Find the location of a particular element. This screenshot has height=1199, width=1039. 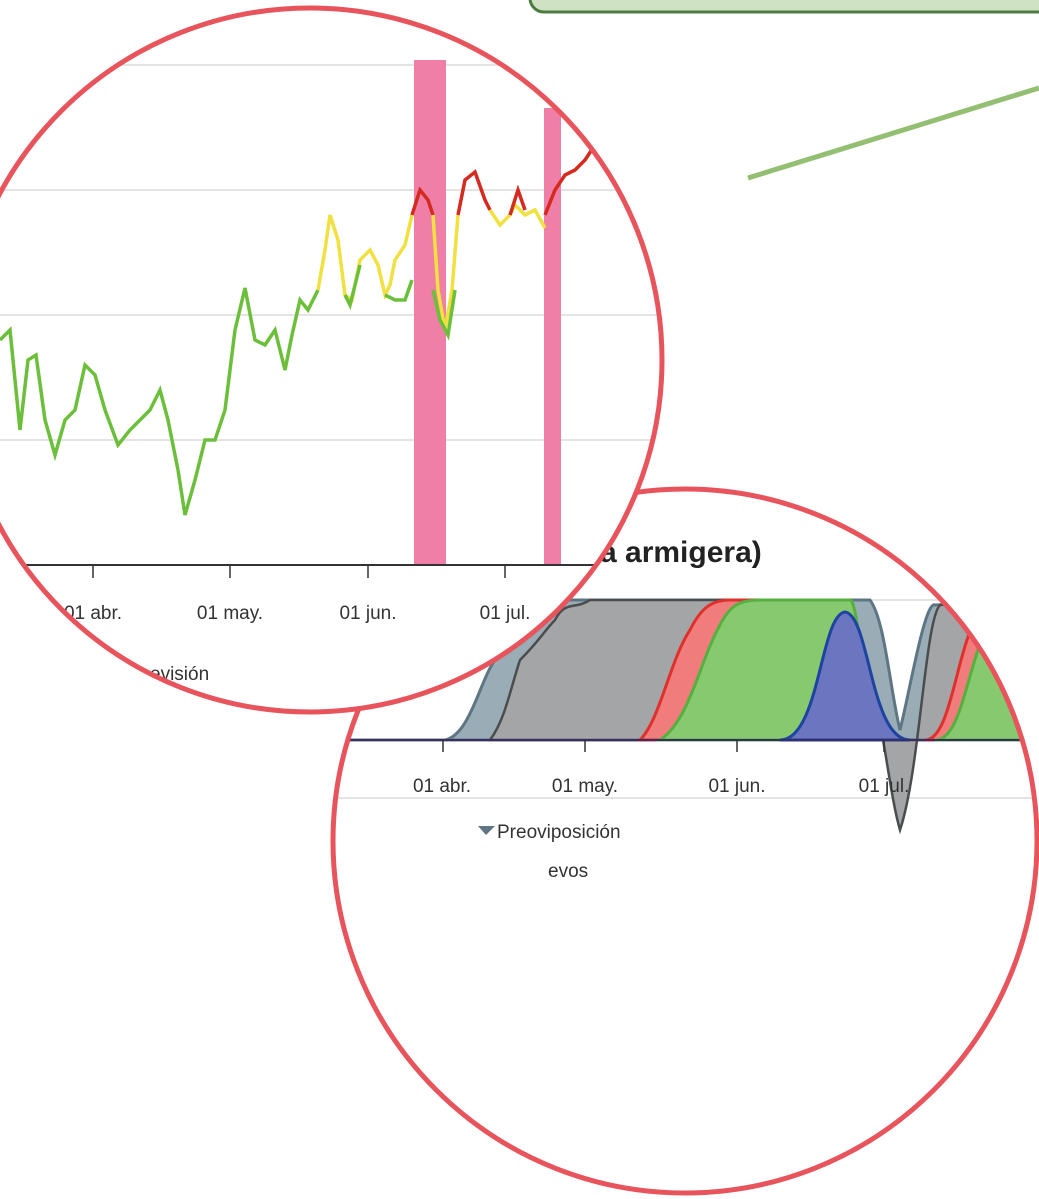

connector-line is located at coordinates (893, 133).